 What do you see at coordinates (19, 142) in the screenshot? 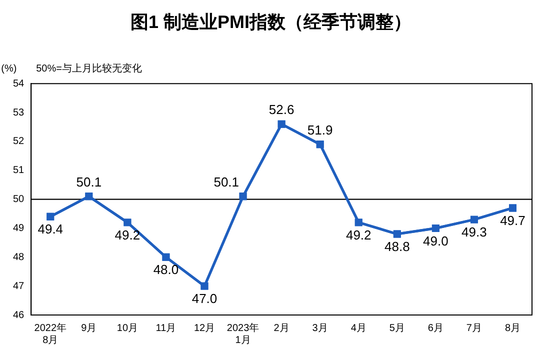
I see `y-tick-label: 52` at bounding box center [19, 142].